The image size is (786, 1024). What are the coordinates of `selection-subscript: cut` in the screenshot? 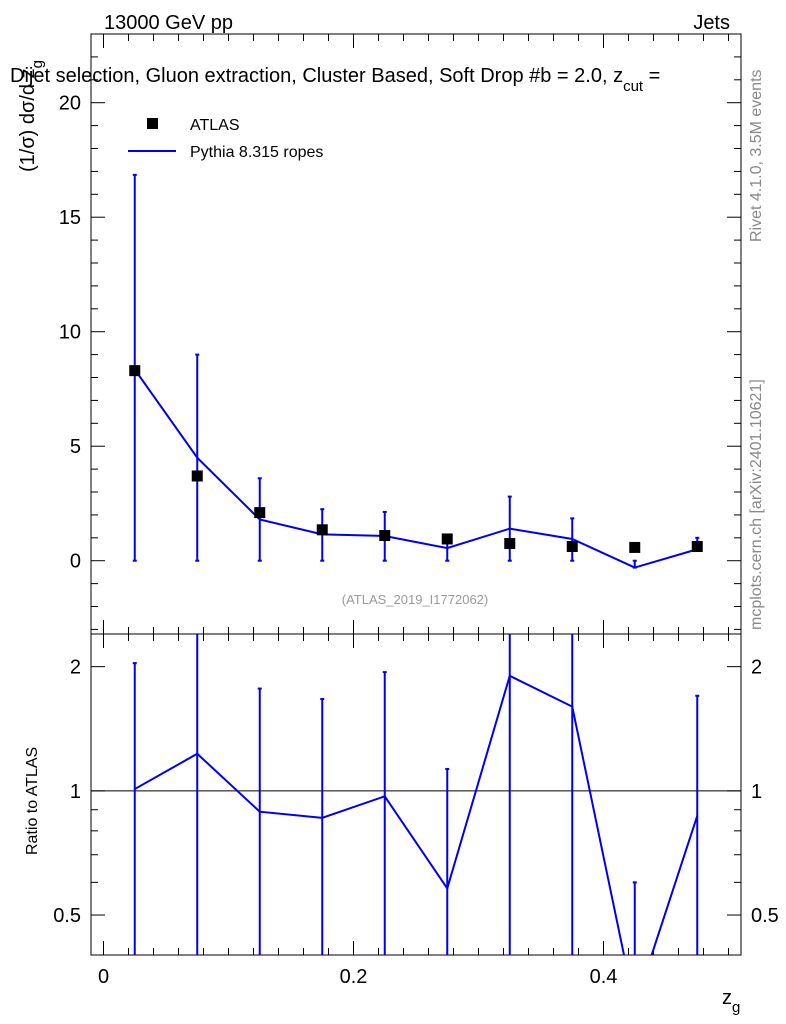 It's located at (633, 86).